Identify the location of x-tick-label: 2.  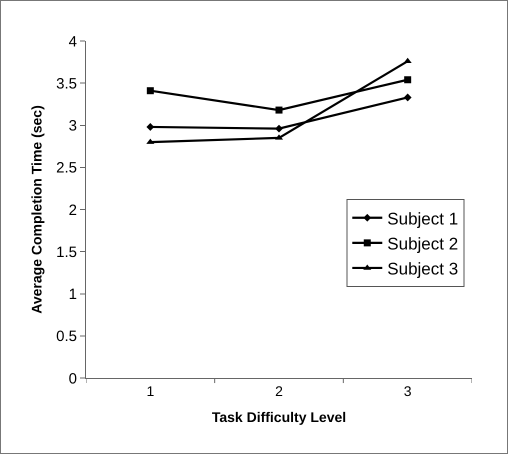
(279, 390).